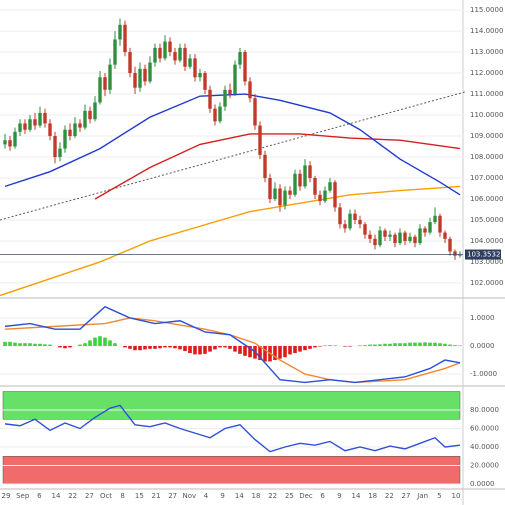  I want to click on y-tick-label: 40.0000, so click(484, 447).